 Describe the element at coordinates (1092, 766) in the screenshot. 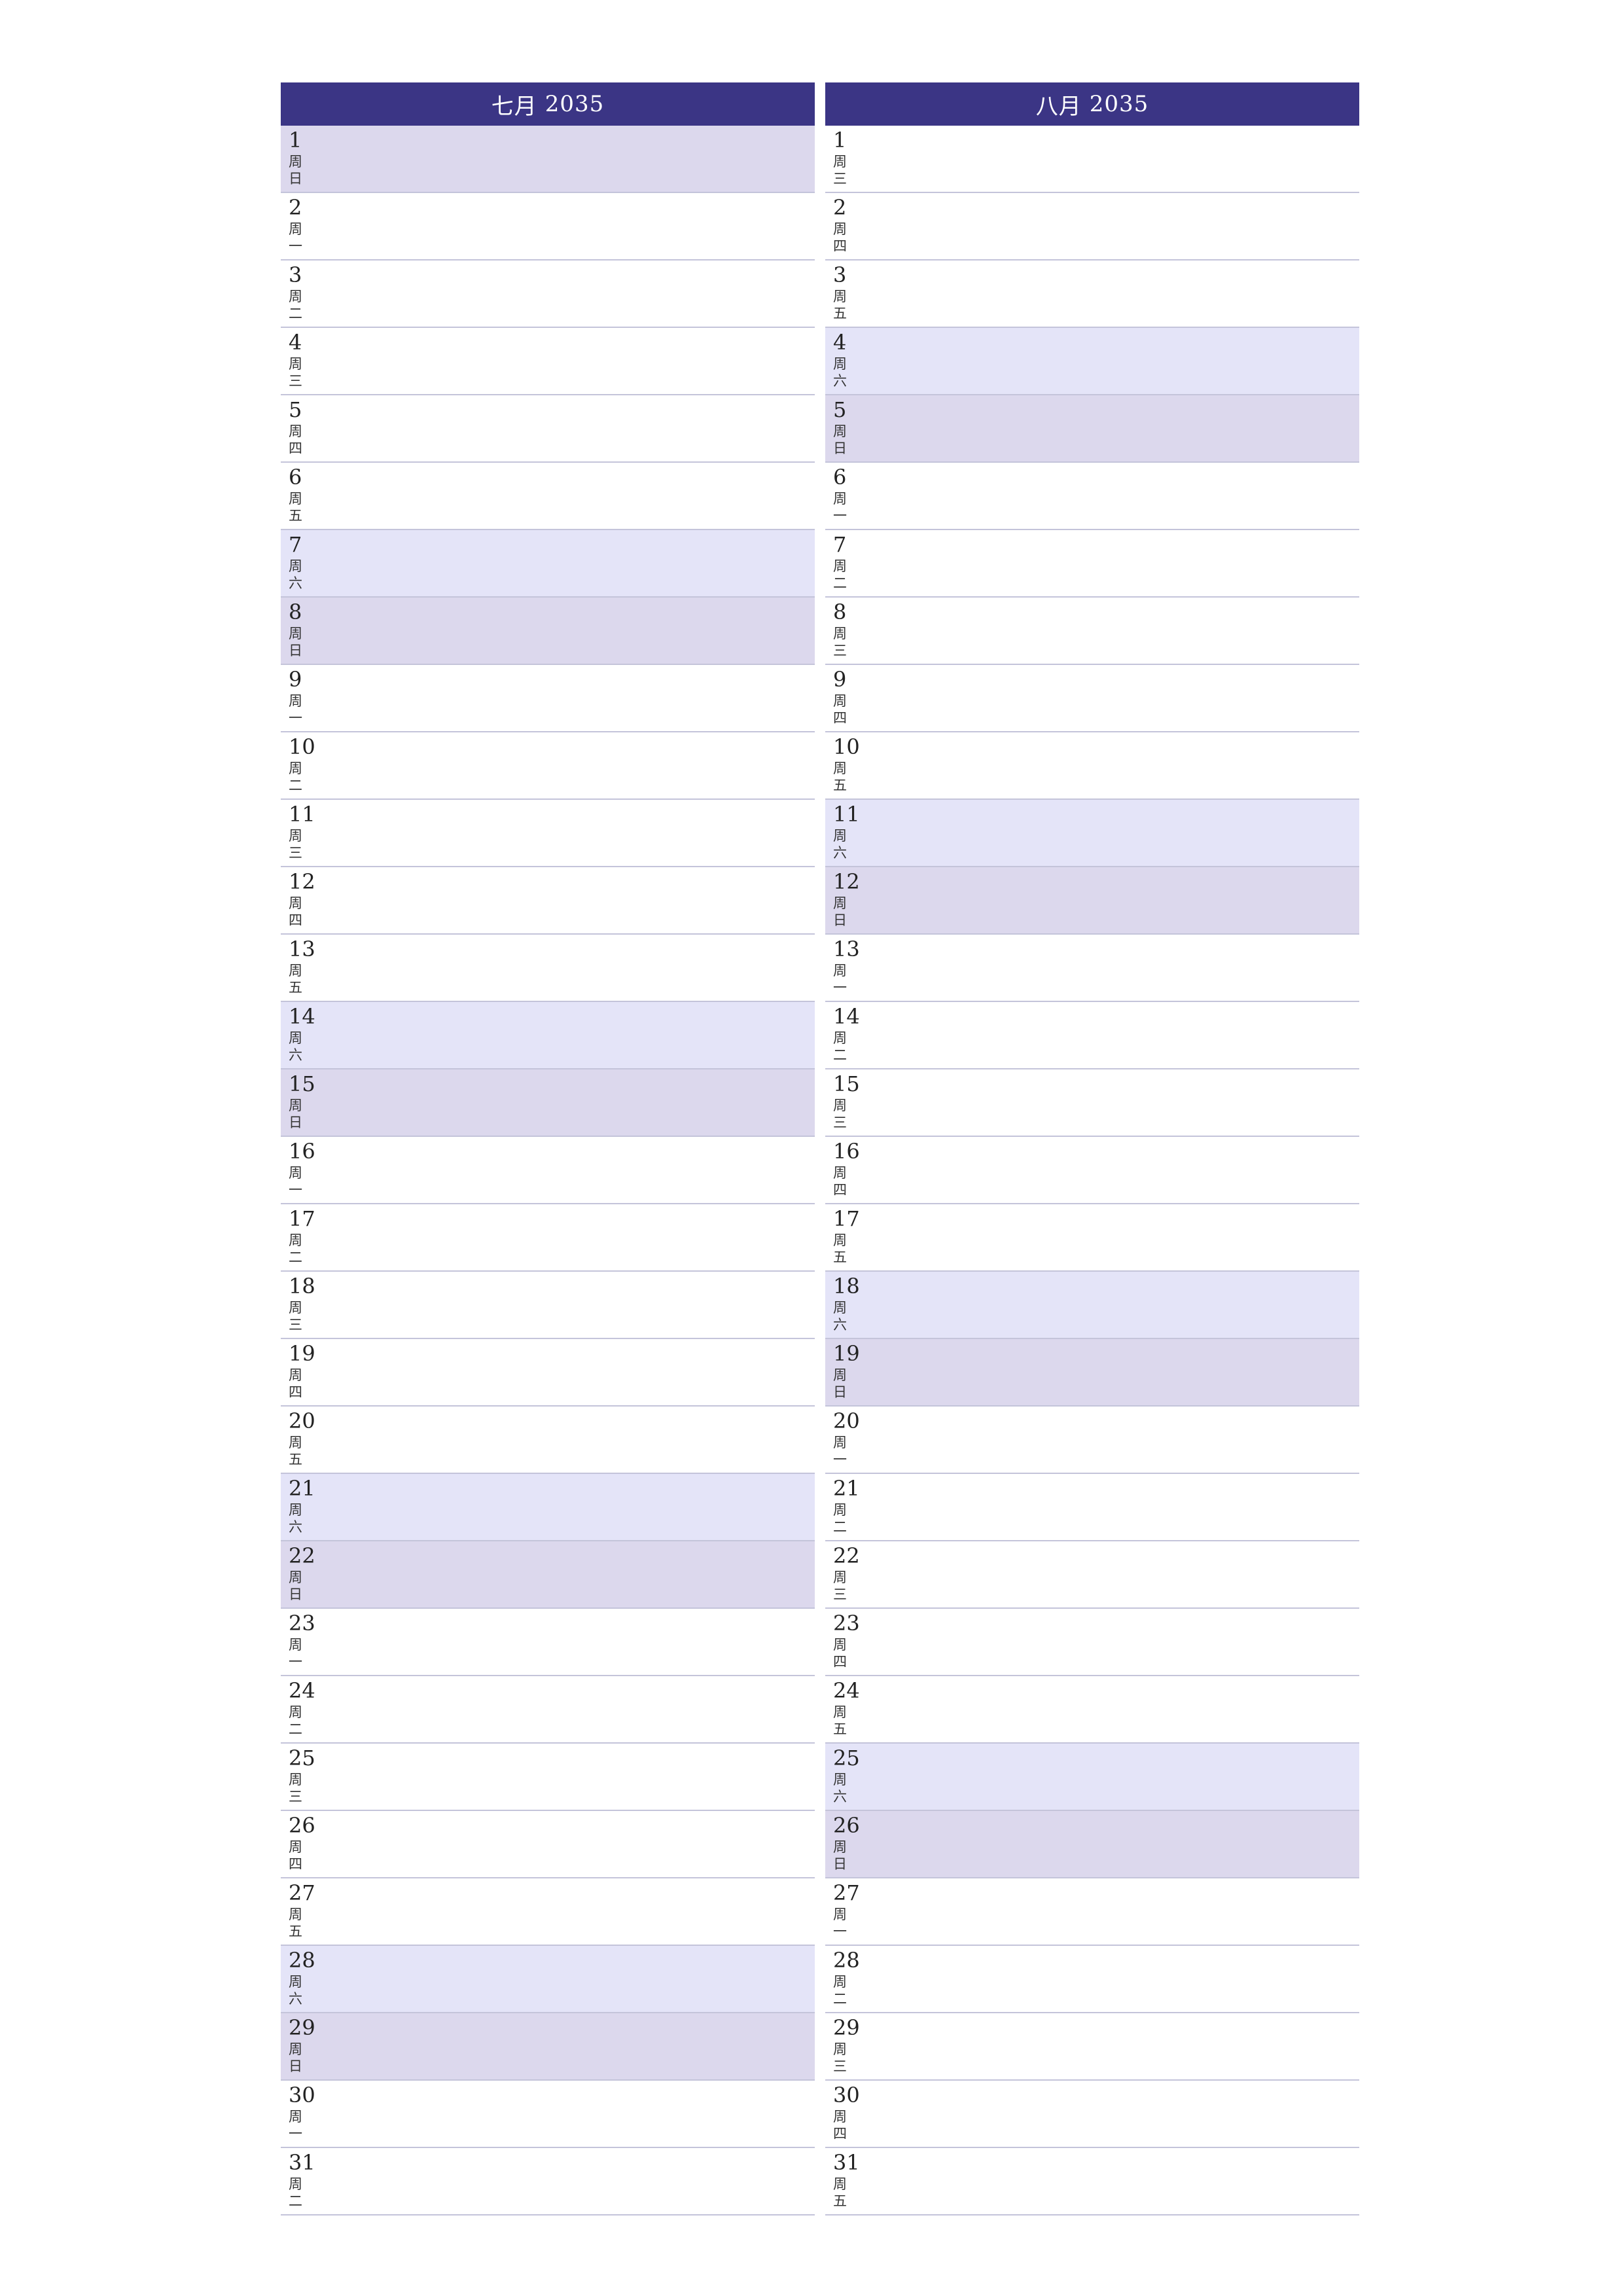

I see `day-row: 10 周五` at that location.